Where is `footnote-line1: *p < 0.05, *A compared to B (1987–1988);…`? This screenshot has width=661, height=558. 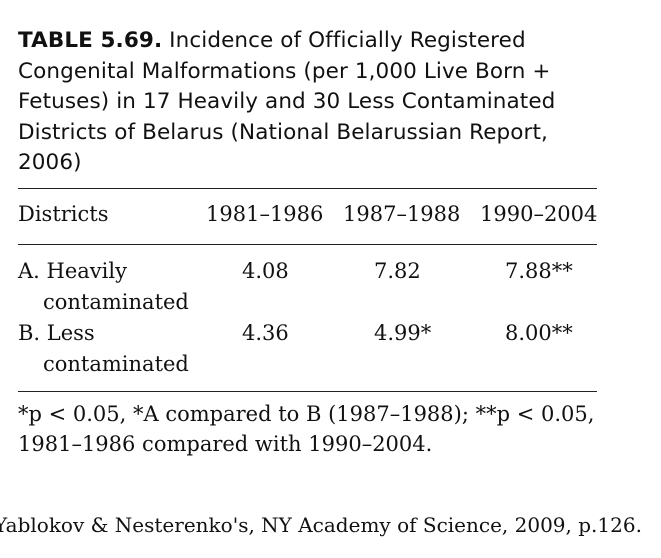
footnote-line1: *p < 0.05, *A compared to B (1987–1988);… is located at coordinates (306, 414).